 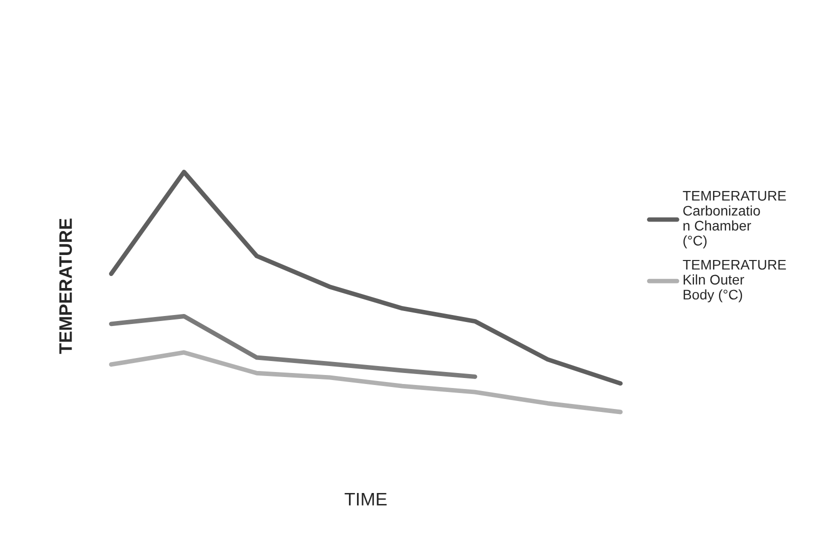 I want to click on legend-label: TEMPERATURE Kiln Outer Body (°C), so click(x=734, y=281).